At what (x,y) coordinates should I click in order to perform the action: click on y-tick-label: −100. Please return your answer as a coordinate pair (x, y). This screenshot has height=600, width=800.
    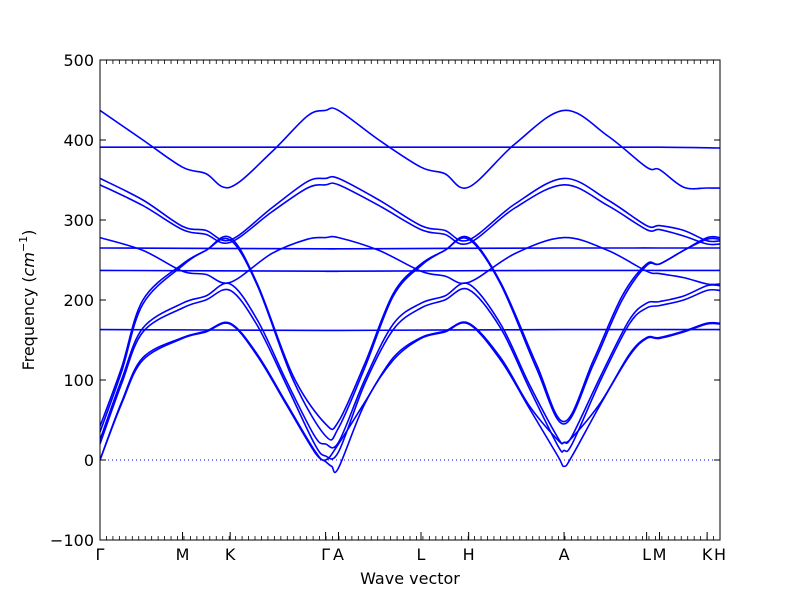
    Looking at the image, I should click on (72, 540).